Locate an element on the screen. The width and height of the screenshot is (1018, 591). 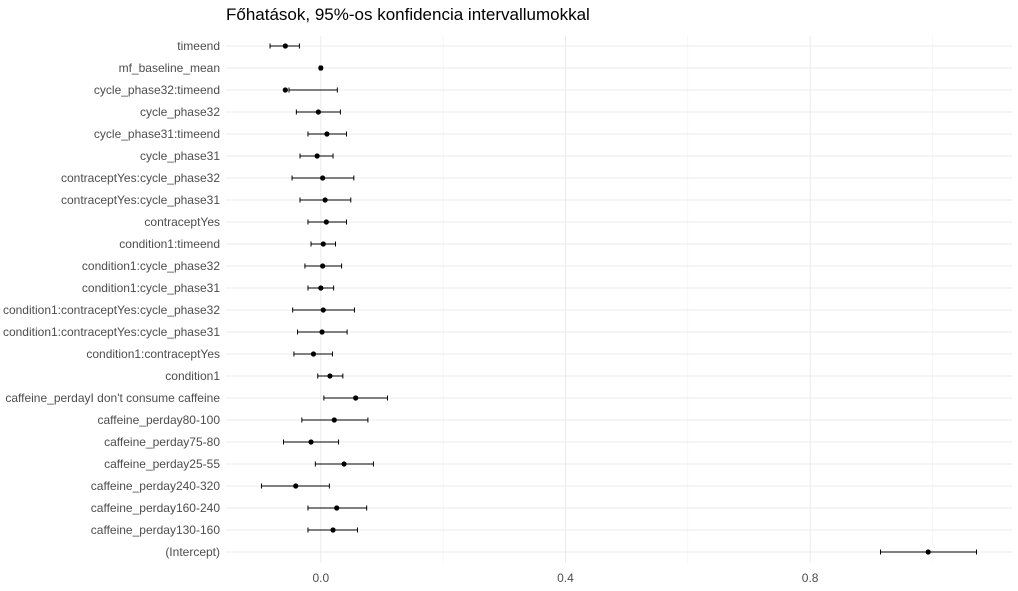
y-tick-label: mf_baseline_mean is located at coordinates (169, 68).